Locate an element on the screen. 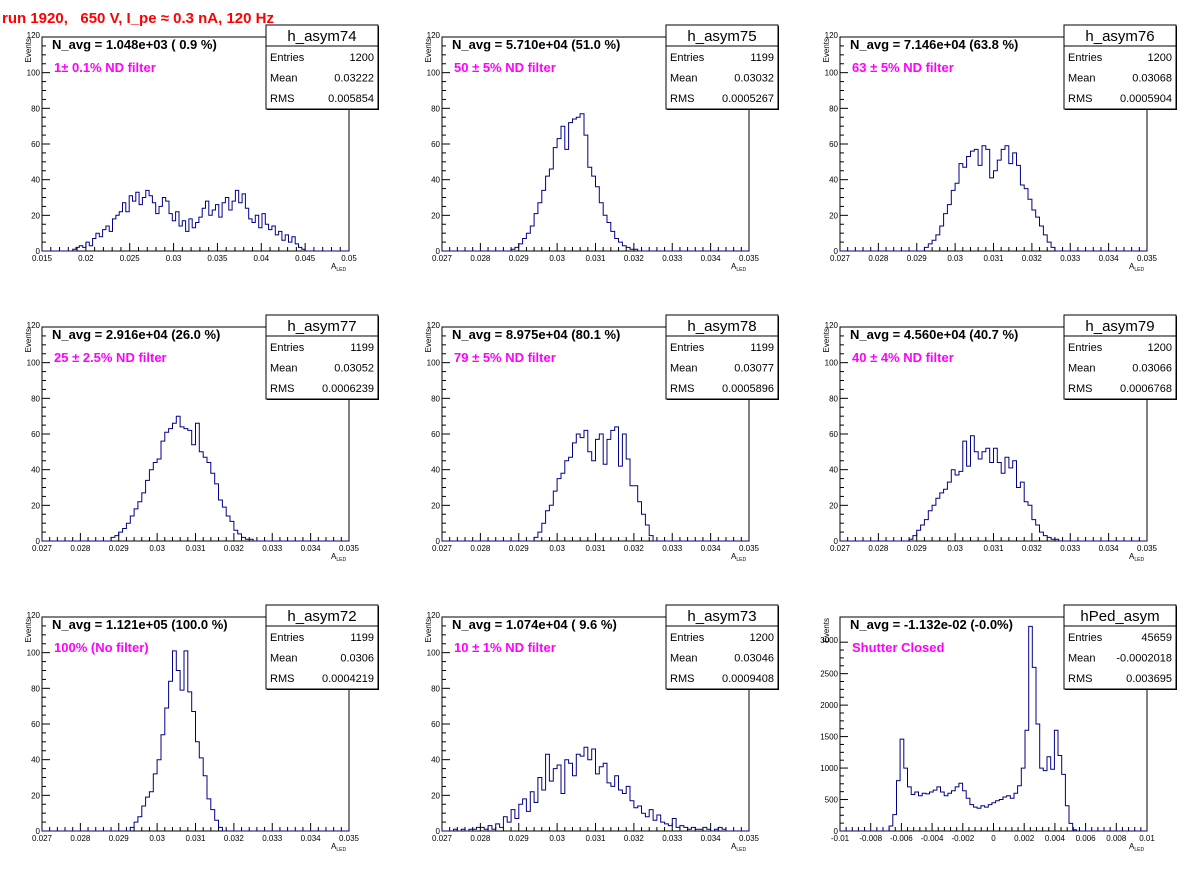 The width and height of the screenshot is (1196, 872). y-tick-label: 20 is located at coordinates (35, 505).